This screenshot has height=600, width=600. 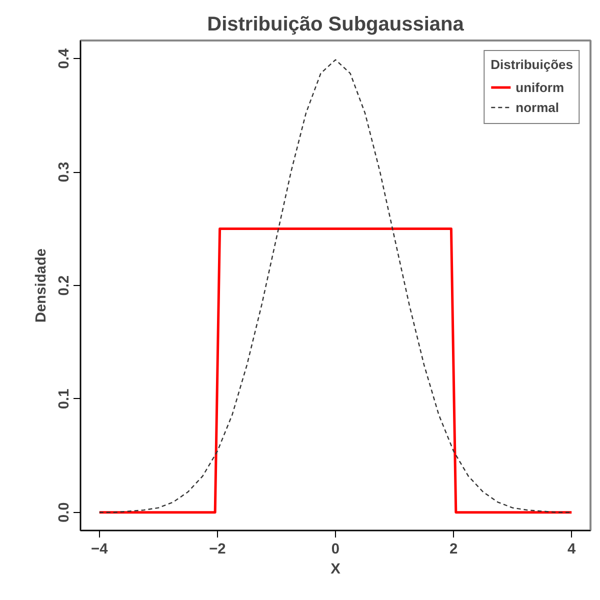 I want to click on y-tick-label: 0.2, so click(x=64, y=285).